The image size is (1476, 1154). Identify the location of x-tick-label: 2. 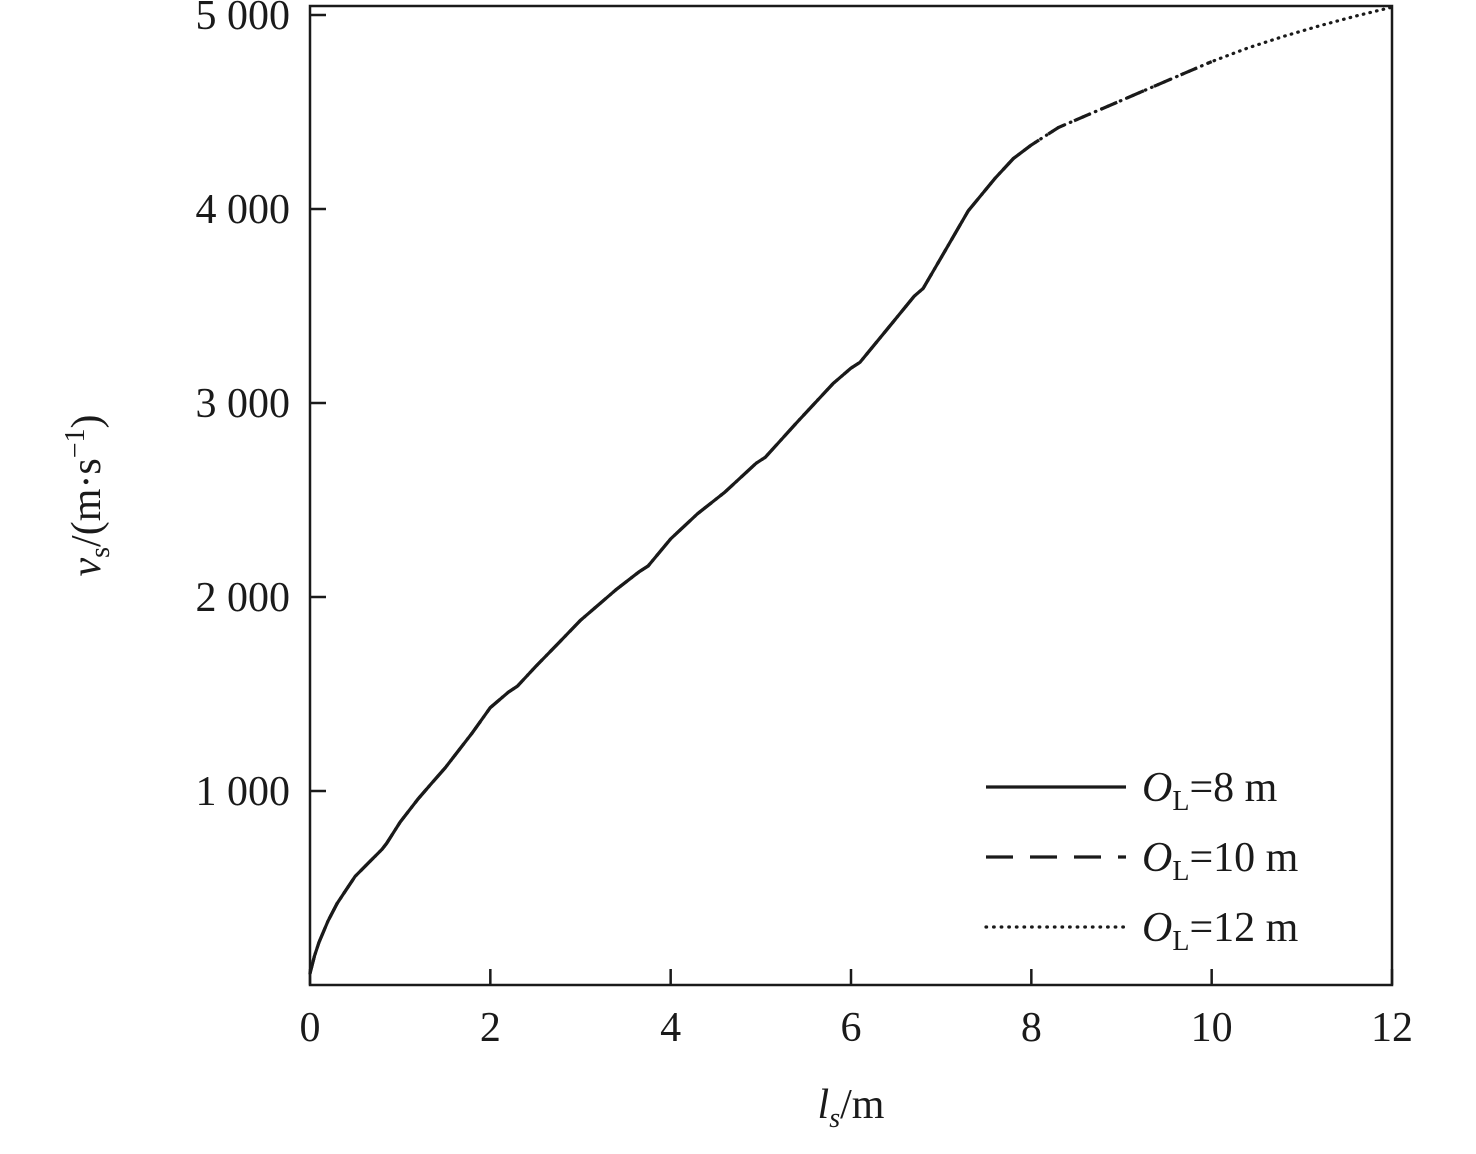
(490, 1028).